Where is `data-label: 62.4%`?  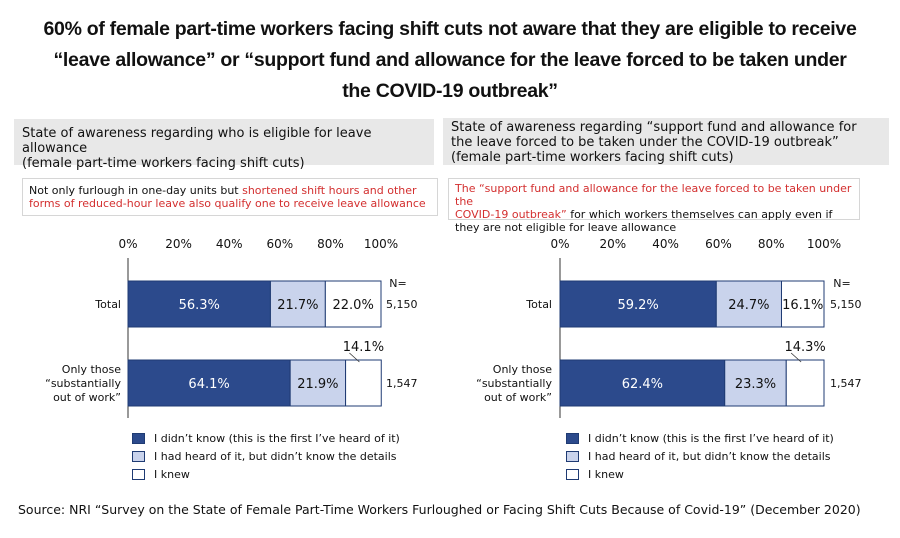
data-label: 62.4% is located at coordinates (642, 384).